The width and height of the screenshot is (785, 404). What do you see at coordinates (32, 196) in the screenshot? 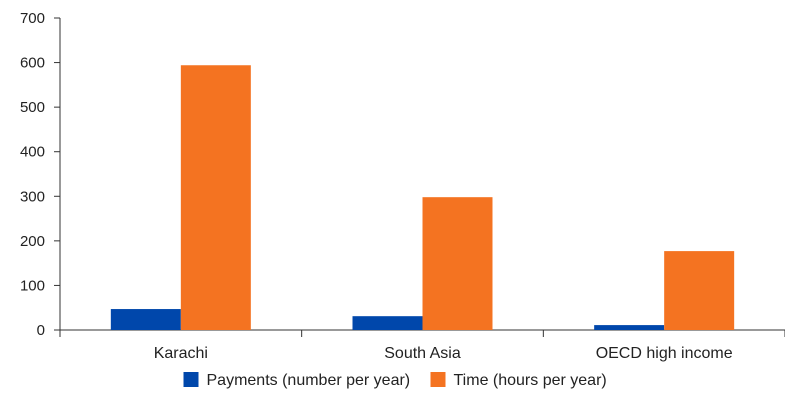
I see `y-tick-label: 300` at bounding box center [32, 196].